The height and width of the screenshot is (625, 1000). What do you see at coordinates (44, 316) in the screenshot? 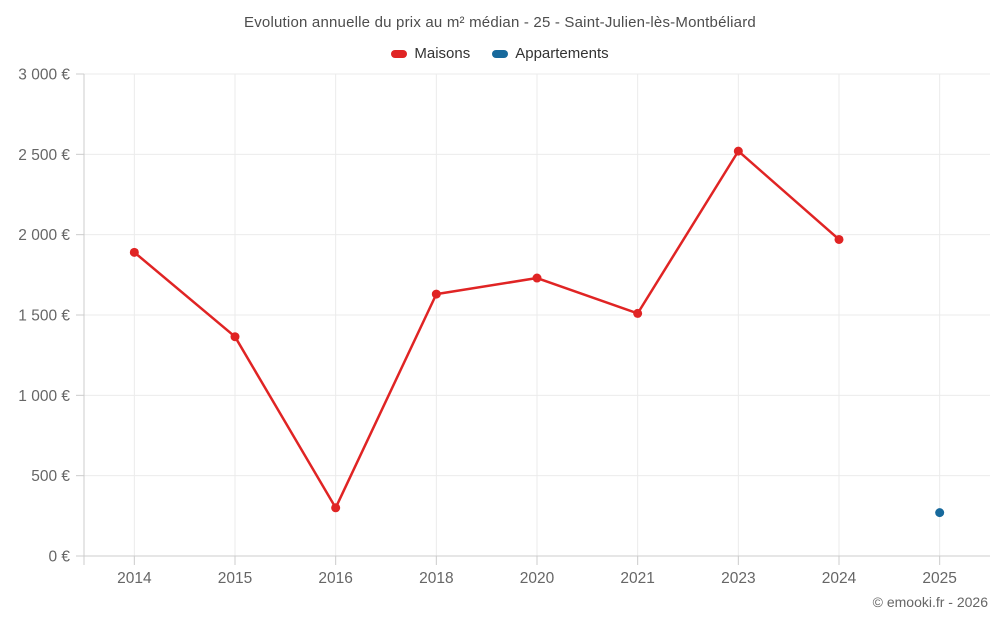
I see `y-axis-label: 1 500 €` at bounding box center [44, 316].